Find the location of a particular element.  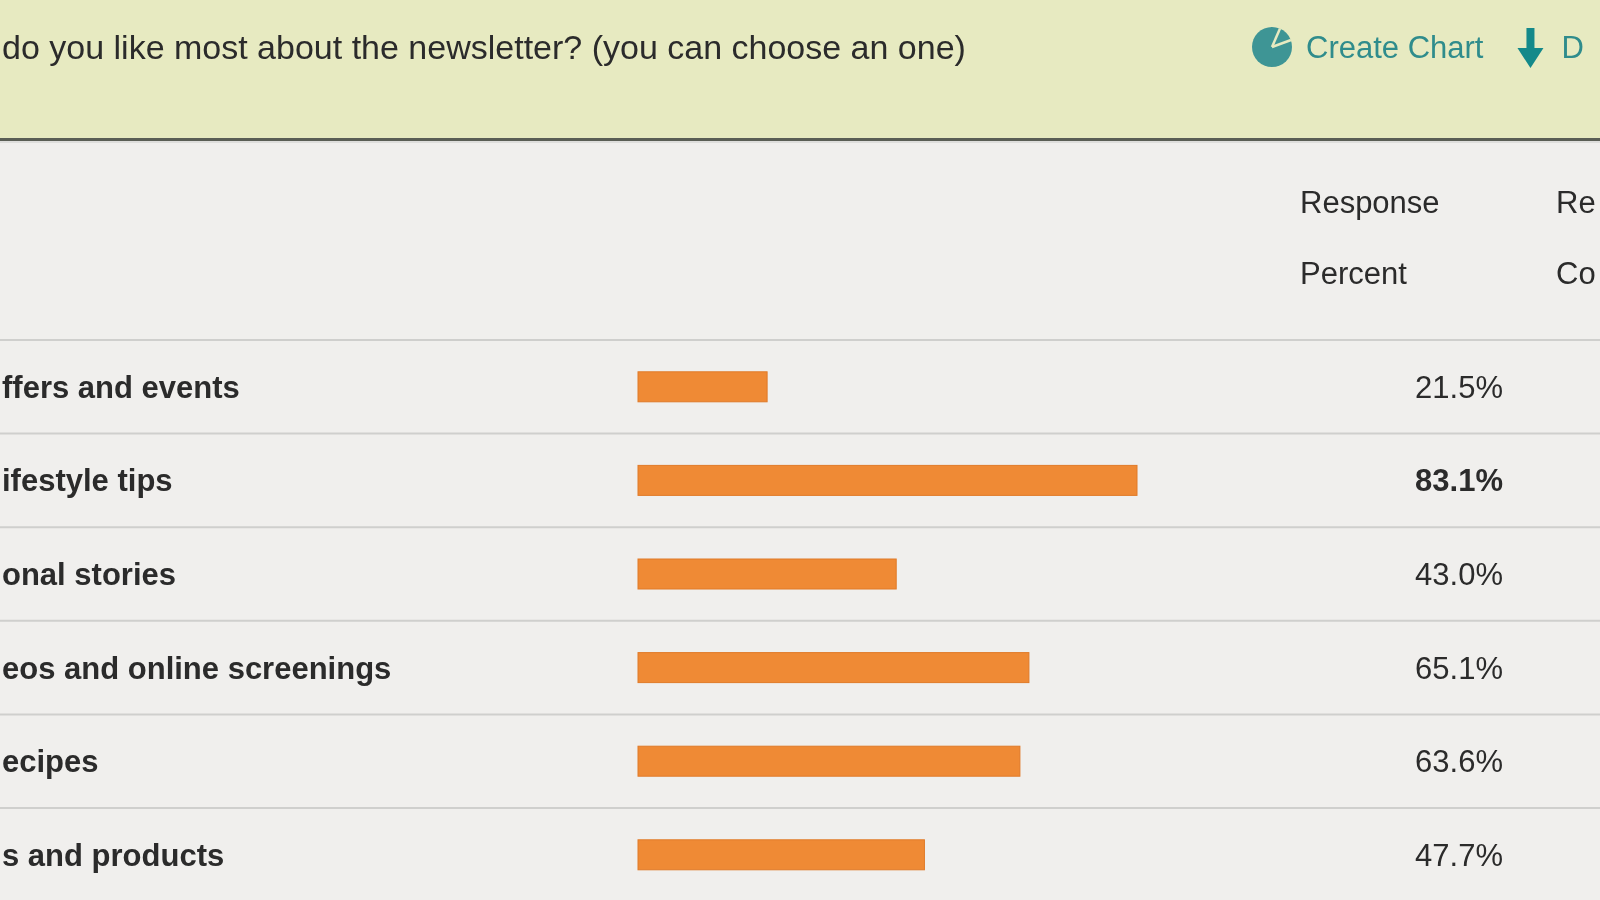

y-tick-label: s and products is located at coordinates (113, 855).